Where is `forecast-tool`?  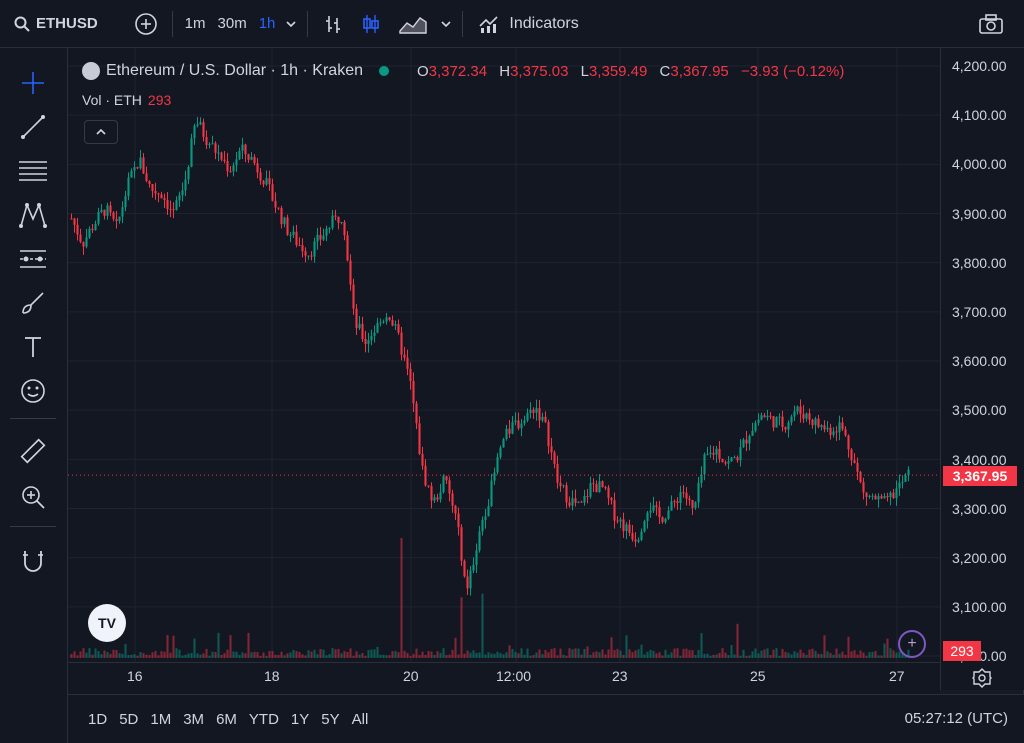
forecast-tool is located at coordinates (33, 259).